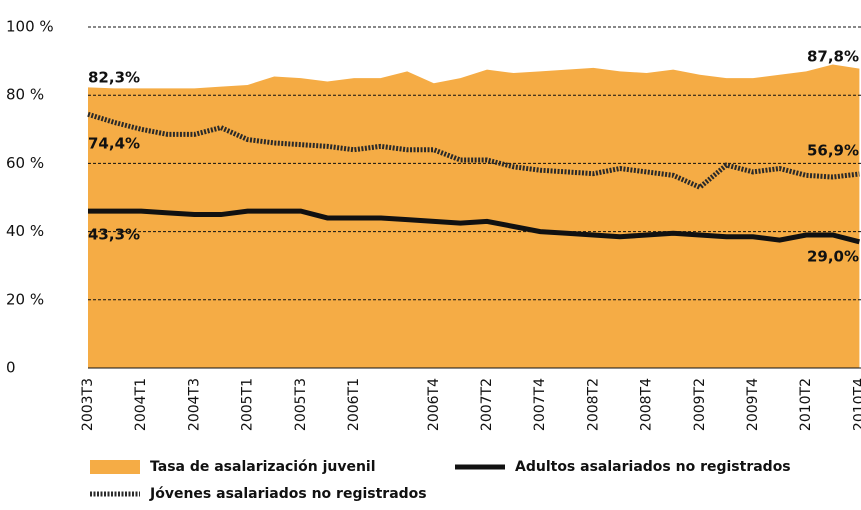  What do you see at coordinates (487, 404) in the screenshot?
I see `x-tick-label: 2007T2` at bounding box center [487, 404].